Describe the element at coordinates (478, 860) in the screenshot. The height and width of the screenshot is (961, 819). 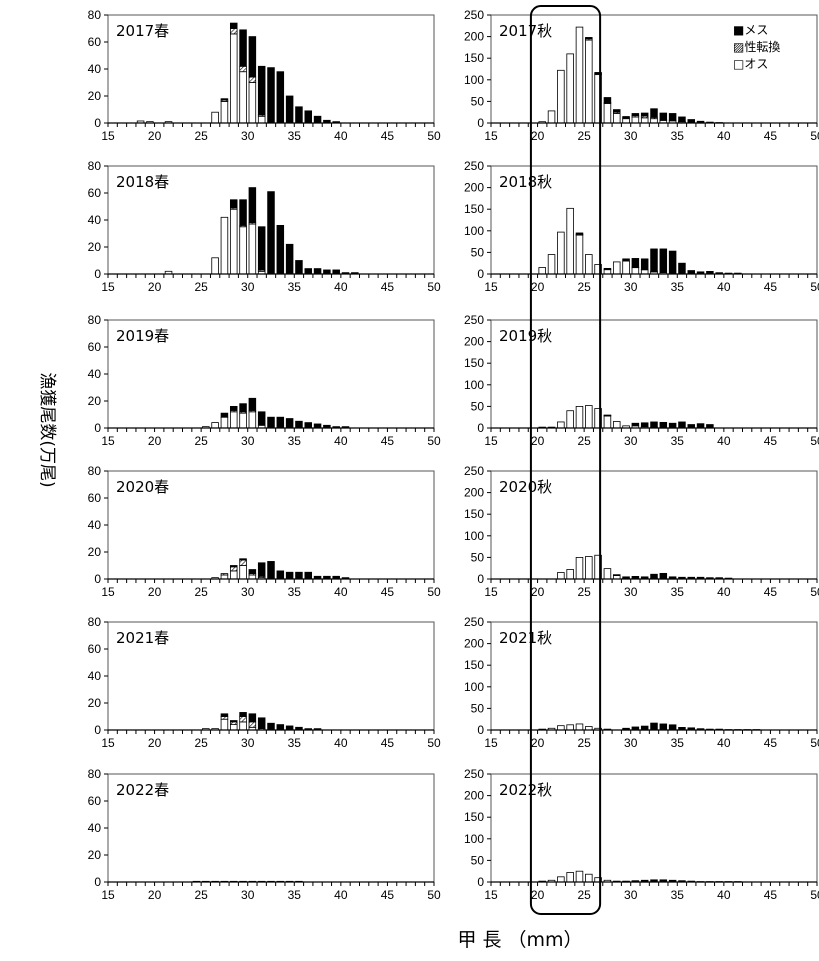
I see `y-tick-label: 50` at that location.